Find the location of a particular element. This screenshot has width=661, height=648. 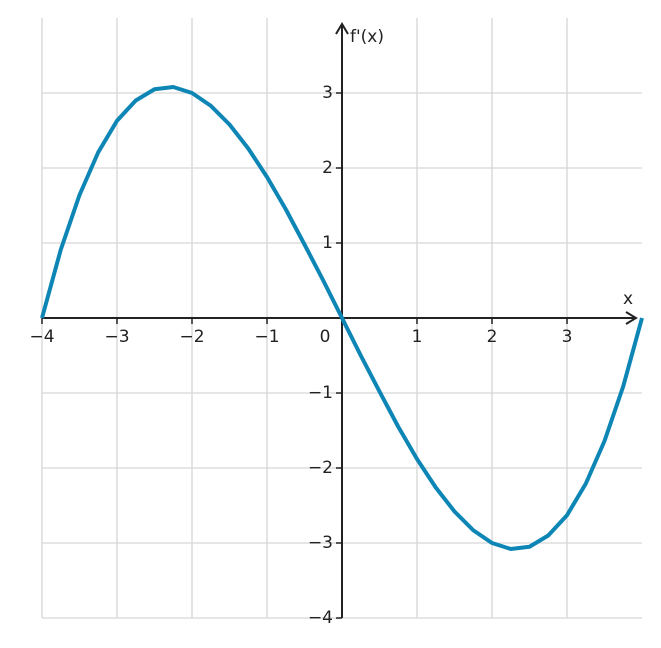

y-tick-label: −2 is located at coordinates (320, 468).